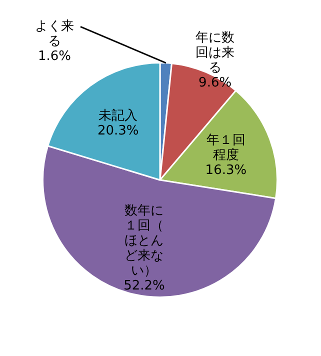  What do you see at coordinates (54, 56) in the screenshot?
I see `data-label: 1.6%` at bounding box center [54, 56].